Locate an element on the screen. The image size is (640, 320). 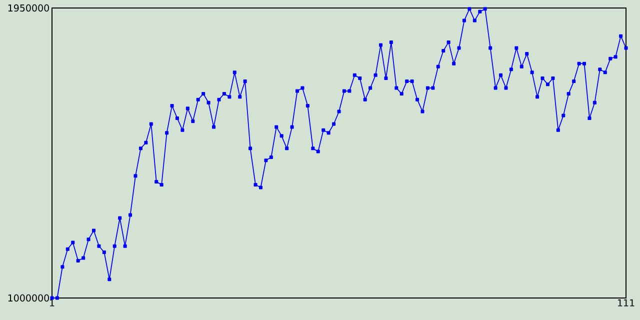
y-tick-label: 1950000 is located at coordinates (28, 8).